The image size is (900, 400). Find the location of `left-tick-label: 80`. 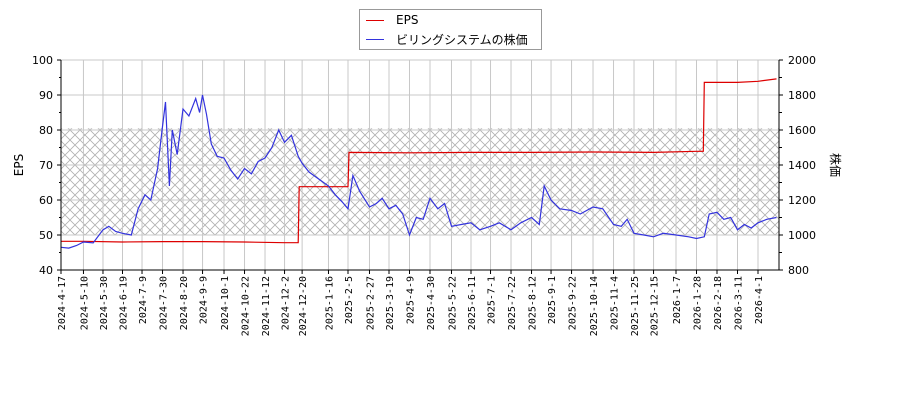

left-tick-label: 80 is located at coordinates (46, 130).